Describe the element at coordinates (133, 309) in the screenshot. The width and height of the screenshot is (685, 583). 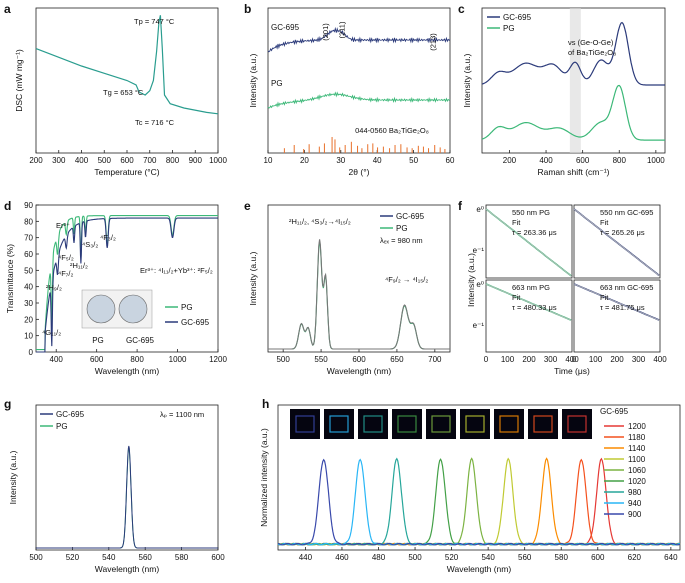
I see `panel-d-photo-gc-disc` at that location.